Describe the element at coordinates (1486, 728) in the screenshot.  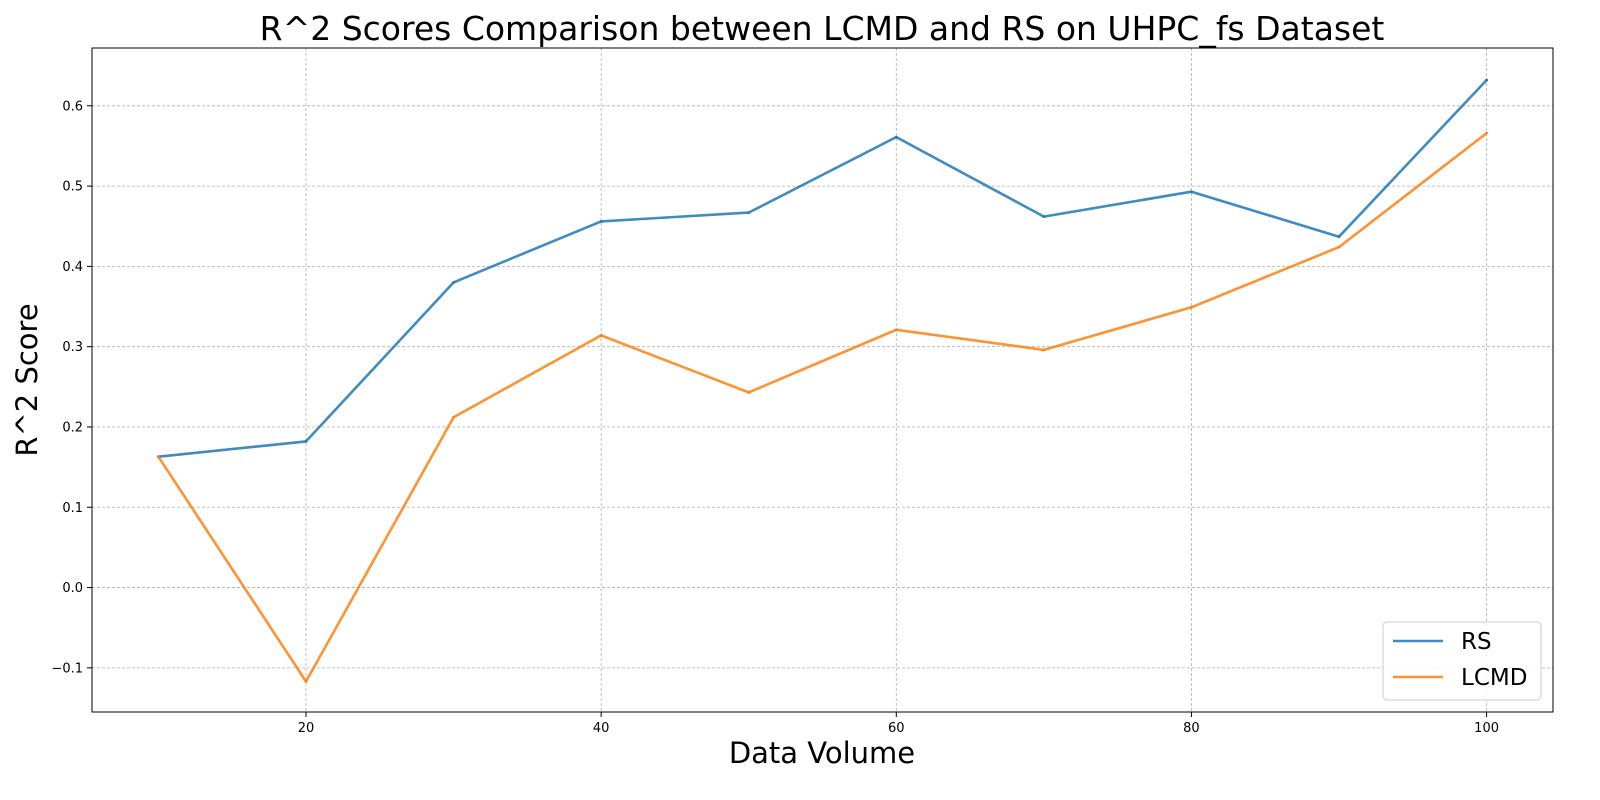
I see `x-tick-label: 100` at that location.